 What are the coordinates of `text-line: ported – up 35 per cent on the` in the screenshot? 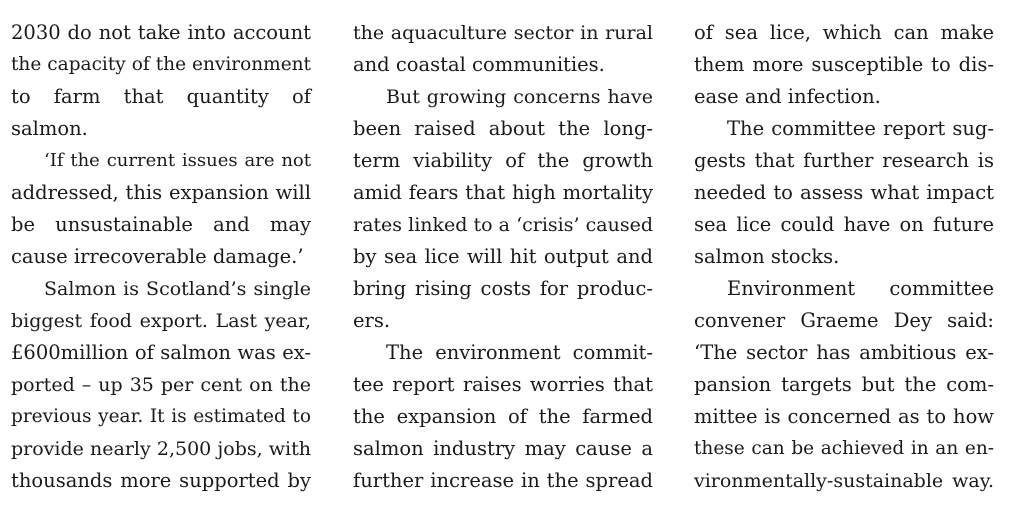 It's located at (161, 385).